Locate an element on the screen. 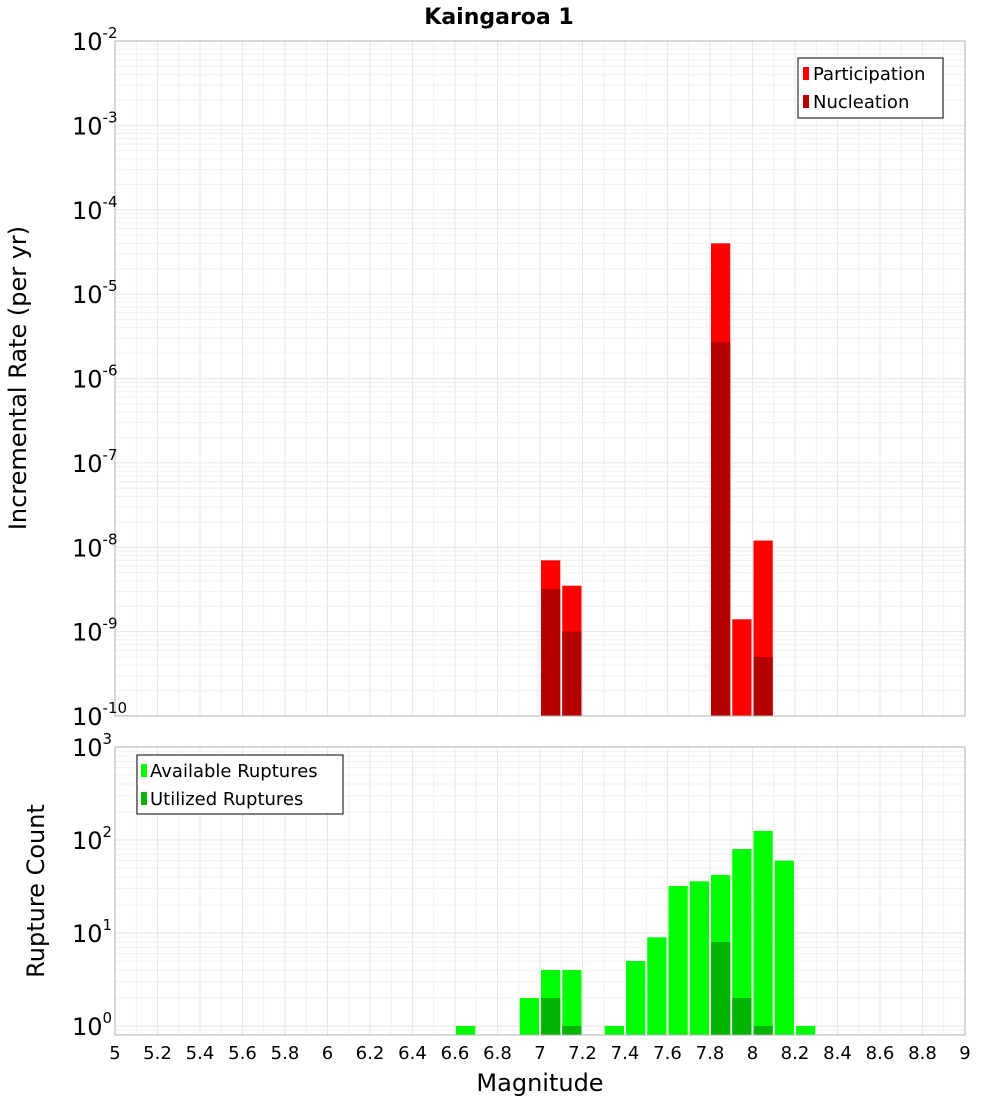 The width and height of the screenshot is (1000, 1100). legend-swatch-available is located at coordinates (144, 770).